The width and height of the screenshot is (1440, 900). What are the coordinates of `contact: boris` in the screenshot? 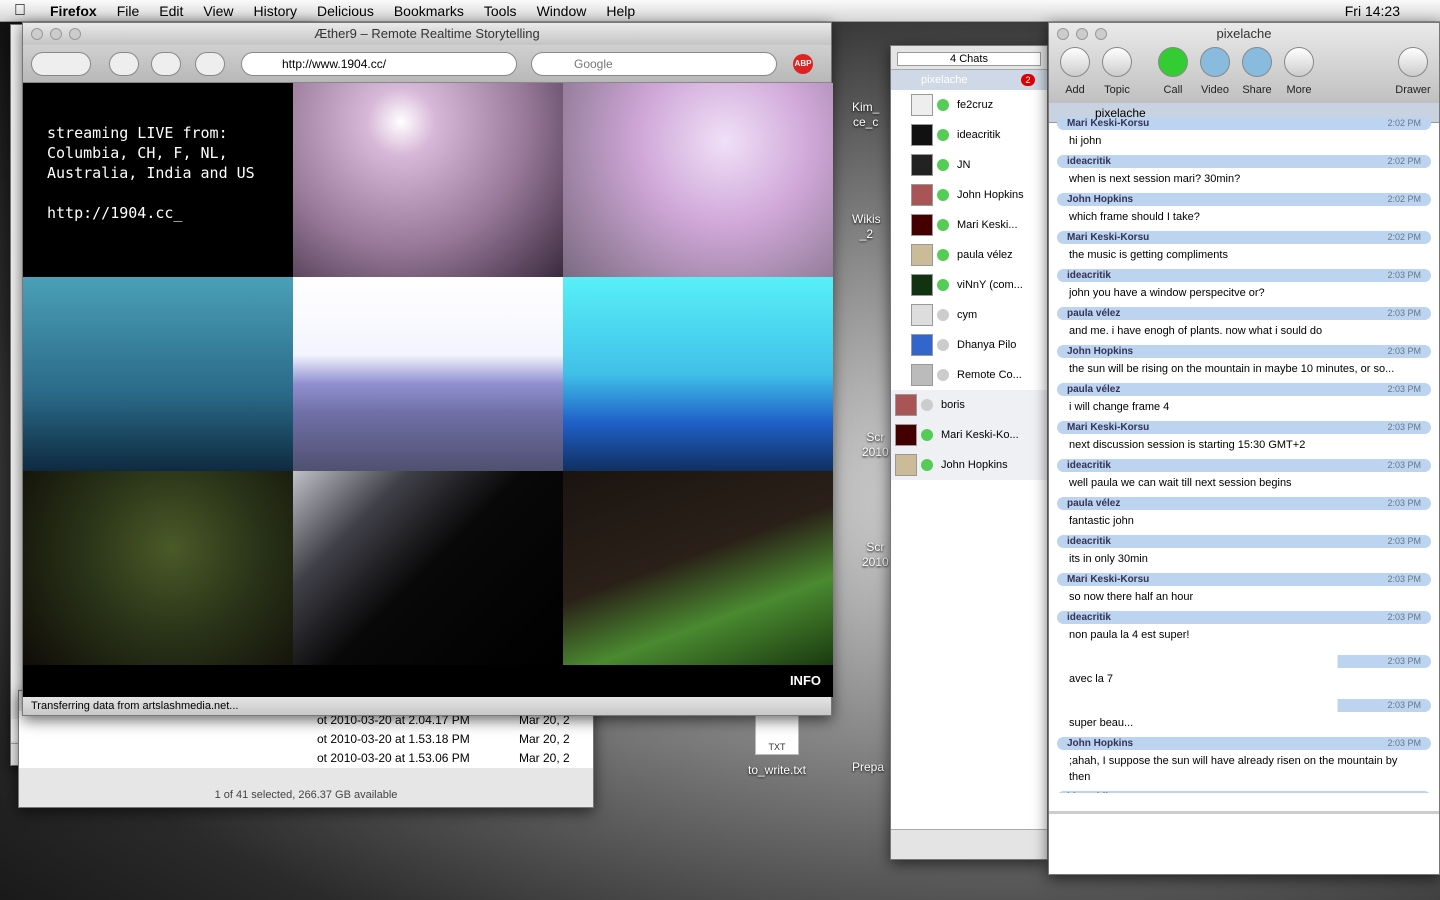 It's located at (969, 405).